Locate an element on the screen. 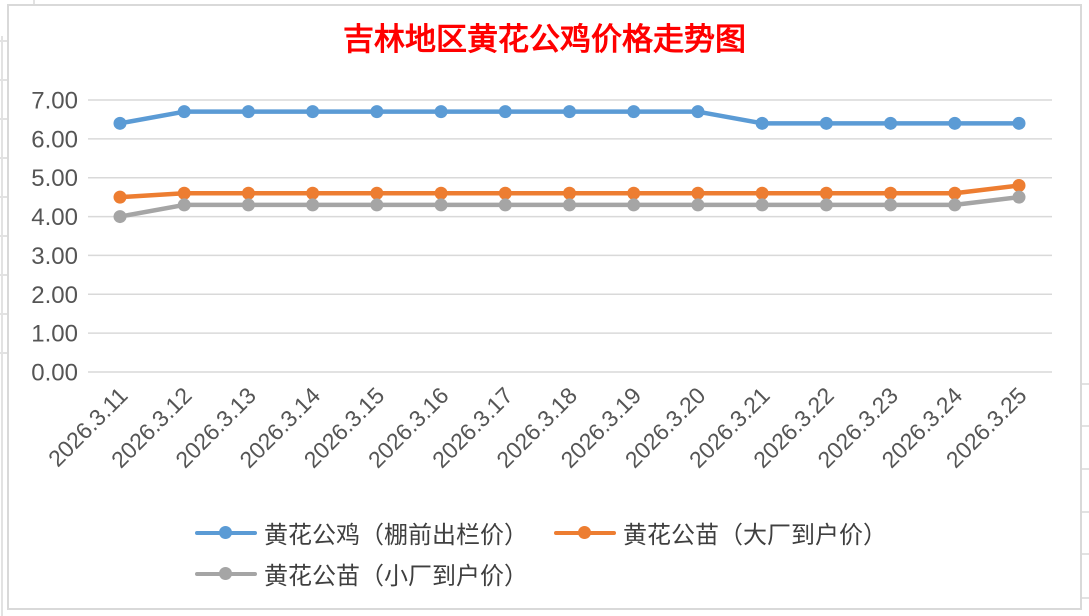 Image resolution: width=1089 pixels, height=616 pixels. y-axis-label: 2.00 is located at coordinates (54, 295).